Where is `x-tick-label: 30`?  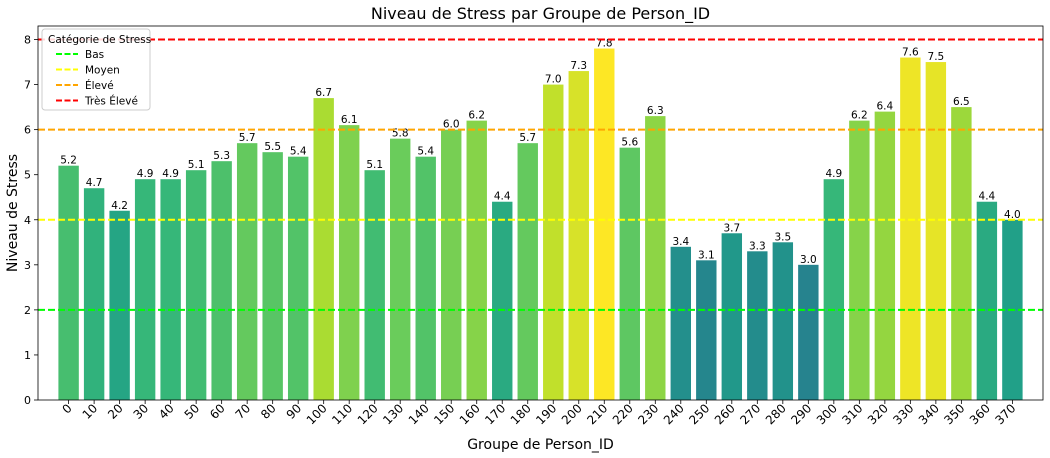
x-tick-label: 30 is located at coordinates (141, 411).